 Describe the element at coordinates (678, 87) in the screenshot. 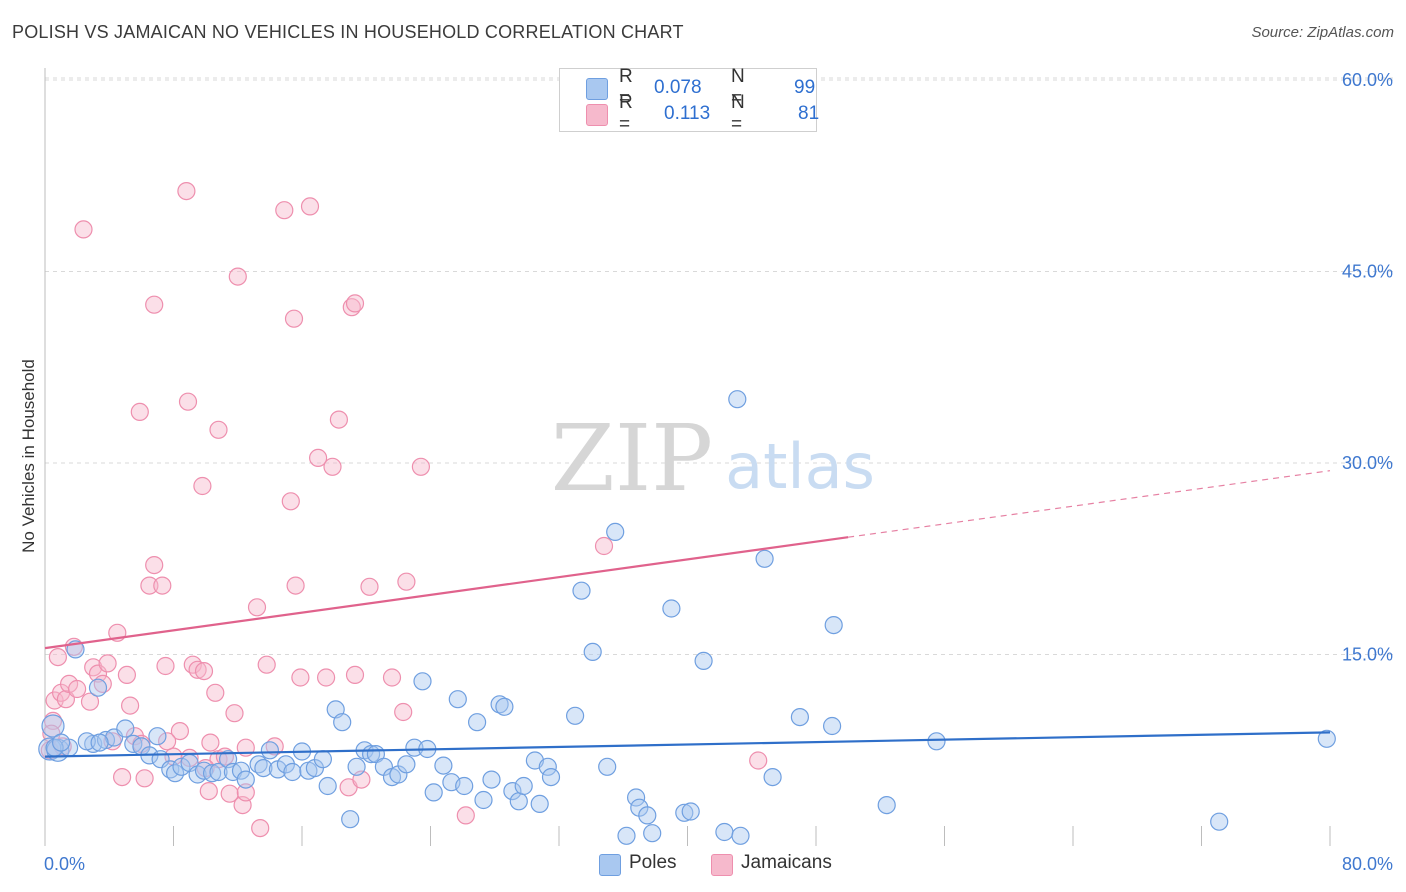

I see `legend-r-value-poles: 0.078` at that location.